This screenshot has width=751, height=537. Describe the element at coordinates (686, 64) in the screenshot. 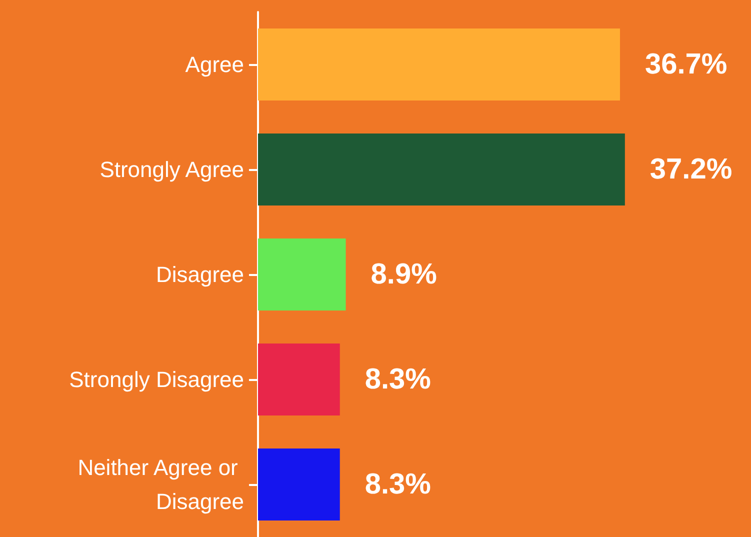

I see `data-label: 36.7%` at that location.